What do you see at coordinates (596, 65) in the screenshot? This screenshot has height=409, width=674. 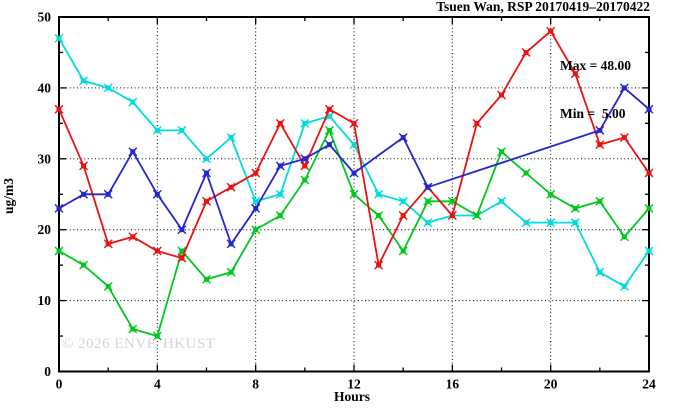 I see `max-annotation: Max = 48.00` at bounding box center [596, 65].